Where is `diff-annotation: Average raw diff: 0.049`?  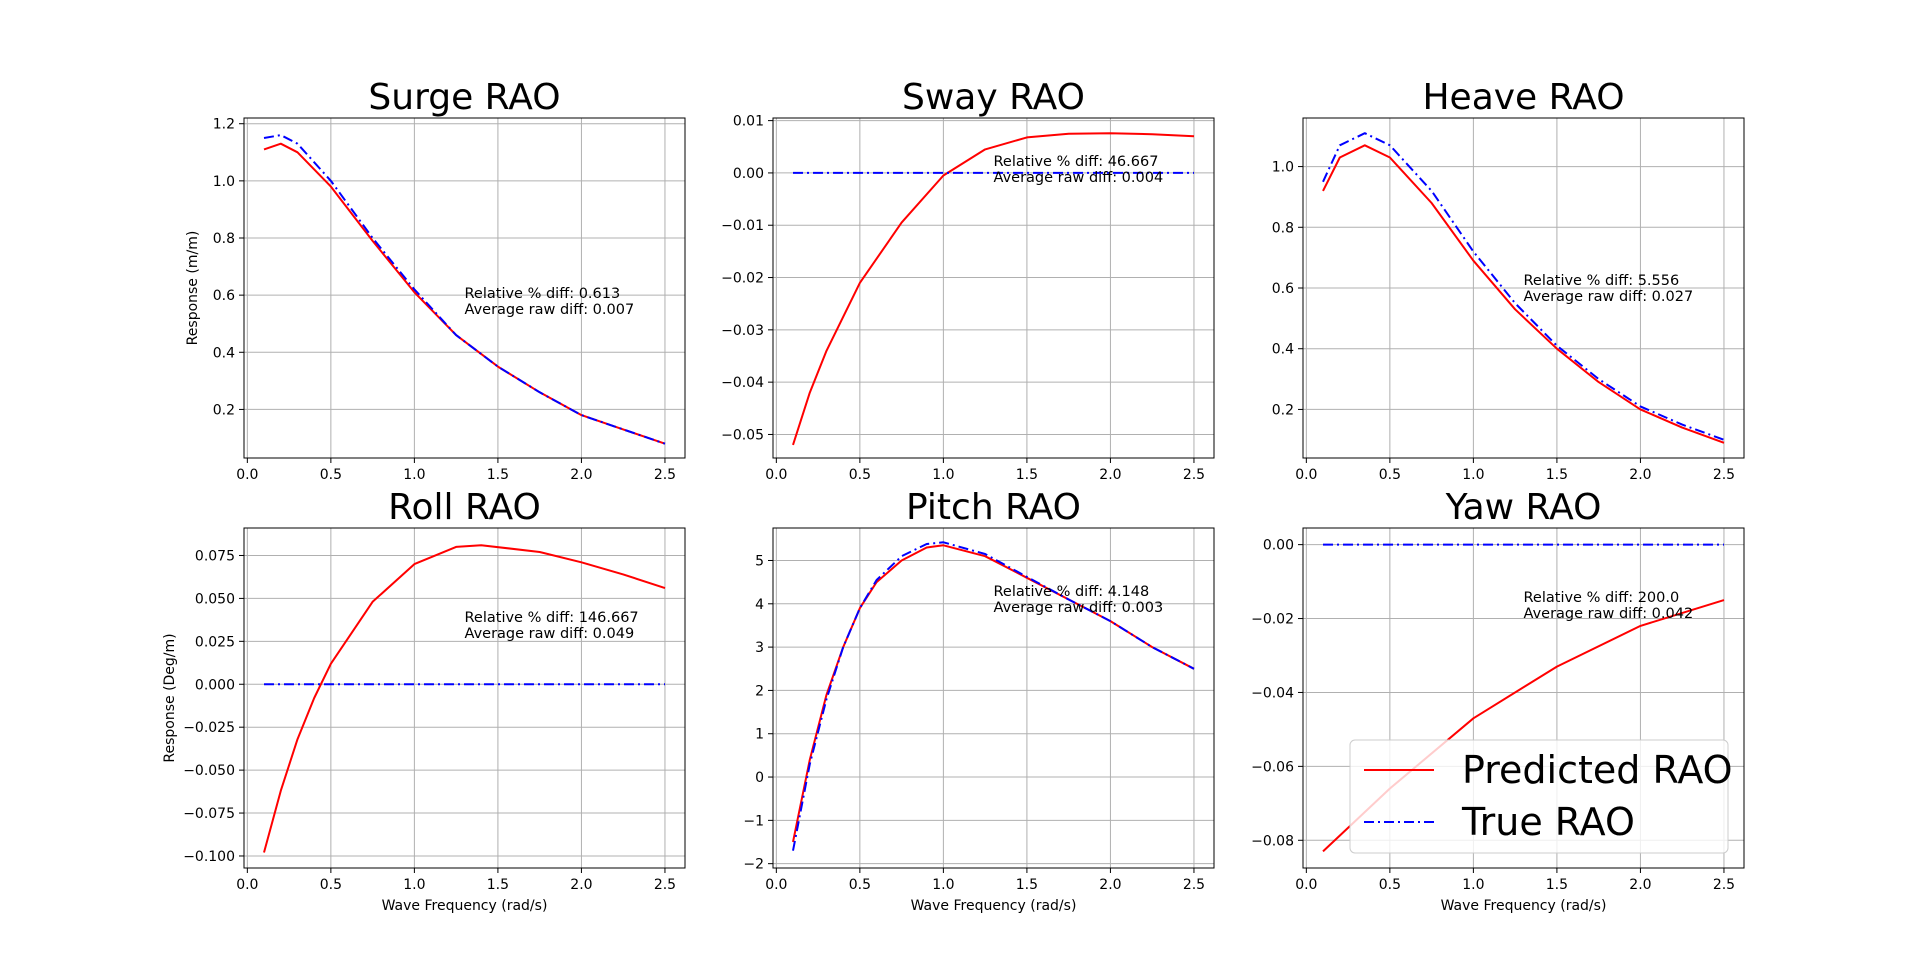 diff-annotation: Average raw diff: 0.049 is located at coordinates (550, 634).